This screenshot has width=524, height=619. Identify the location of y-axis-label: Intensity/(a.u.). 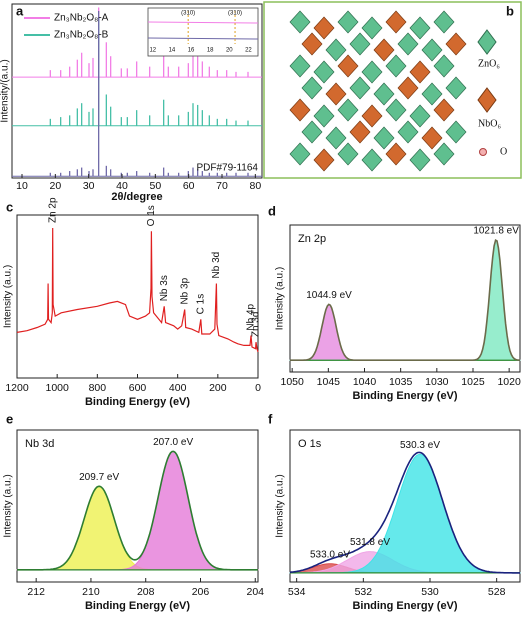
(5, 90).